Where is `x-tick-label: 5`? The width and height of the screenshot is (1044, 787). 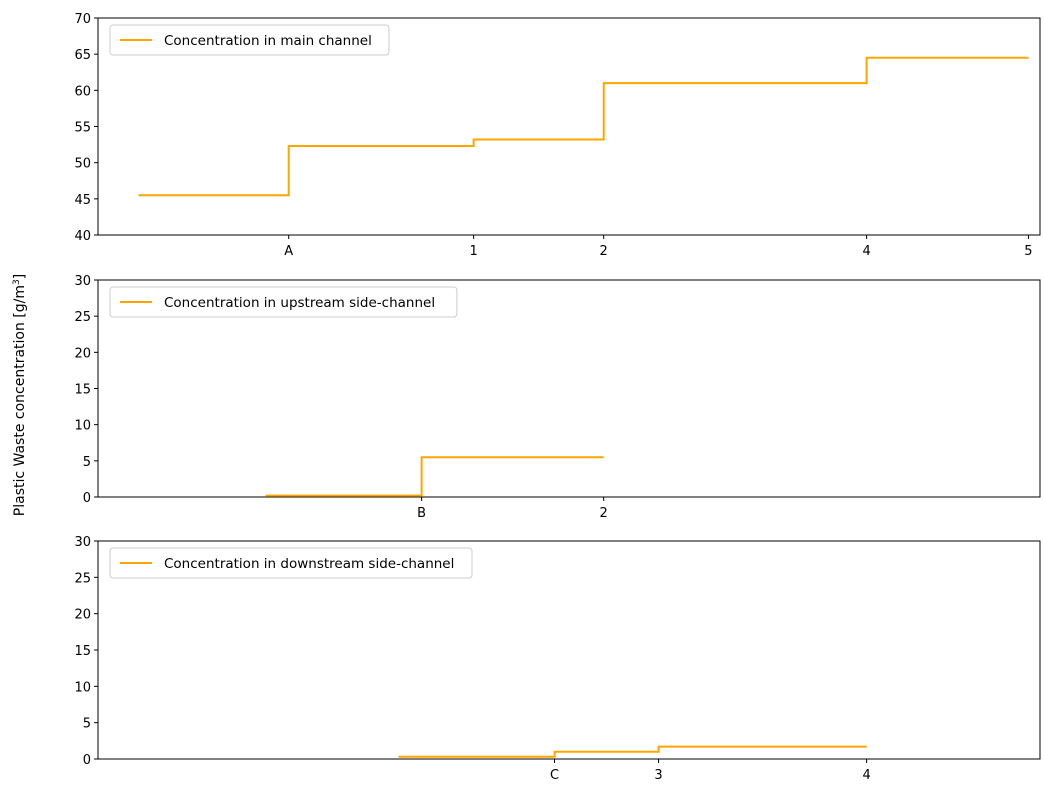
x-tick-label: 5 is located at coordinates (1028, 251).